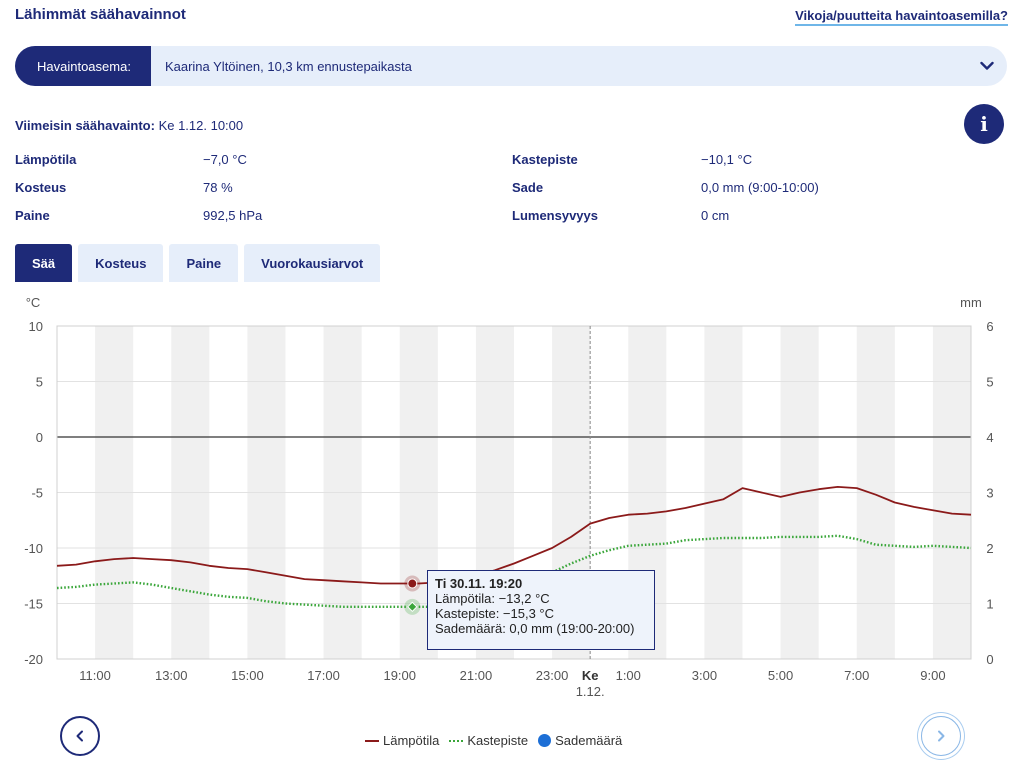  What do you see at coordinates (36, 326) in the screenshot?
I see `y-tick-left: 10` at bounding box center [36, 326].